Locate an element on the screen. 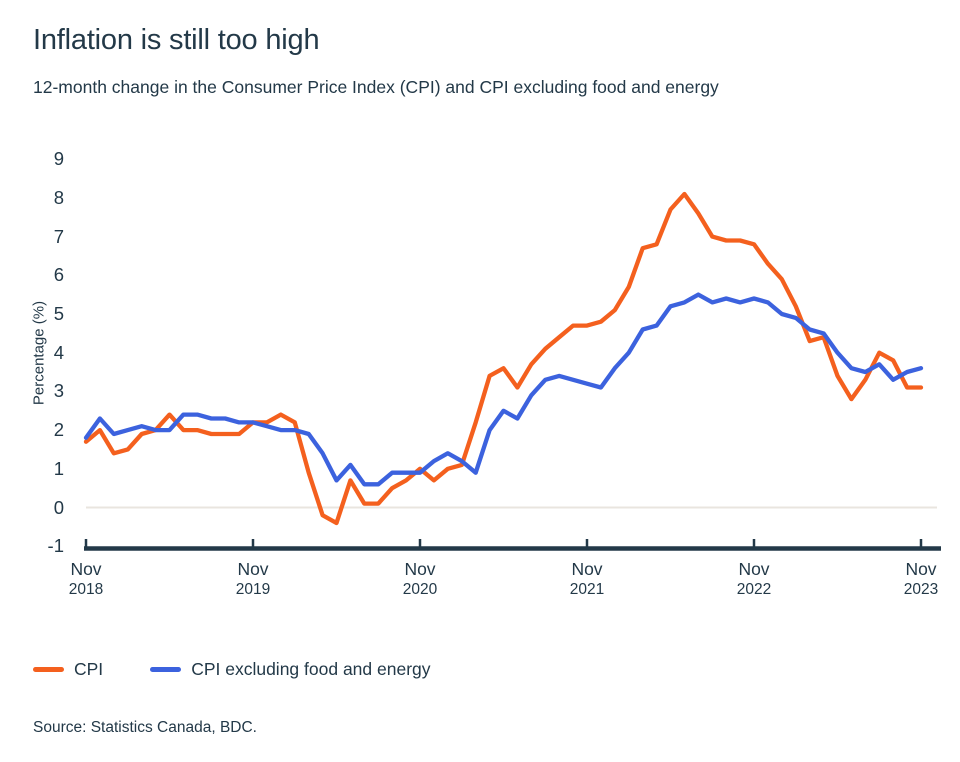 This screenshot has height=762, width=960. y-axis-tick-label: 2 is located at coordinates (58, 430).